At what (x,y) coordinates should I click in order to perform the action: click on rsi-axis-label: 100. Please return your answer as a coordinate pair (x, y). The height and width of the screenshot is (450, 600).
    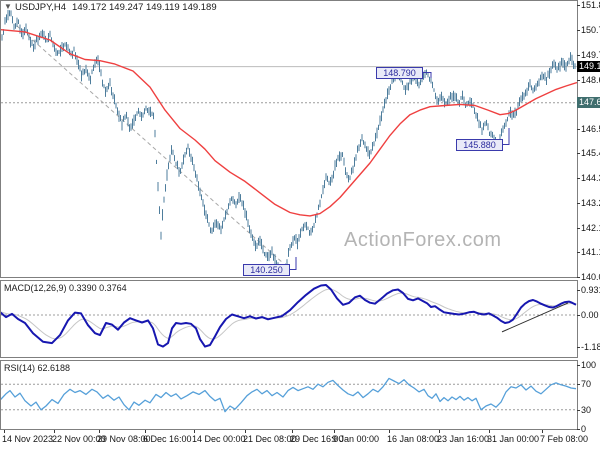
    Looking at the image, I should click on (589, 365).